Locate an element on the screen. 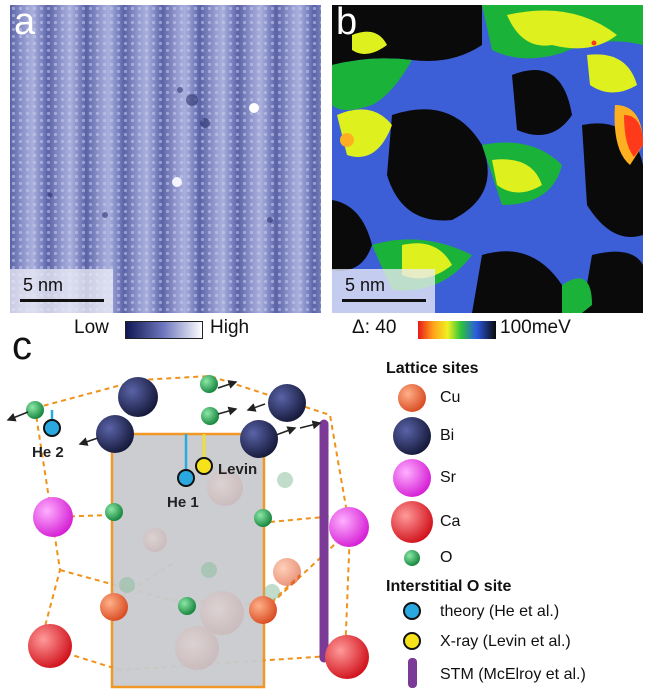 This screenshot has width=649, height=692. legend-lattice-title: Lattice sites is located at coordinates (432, 368).